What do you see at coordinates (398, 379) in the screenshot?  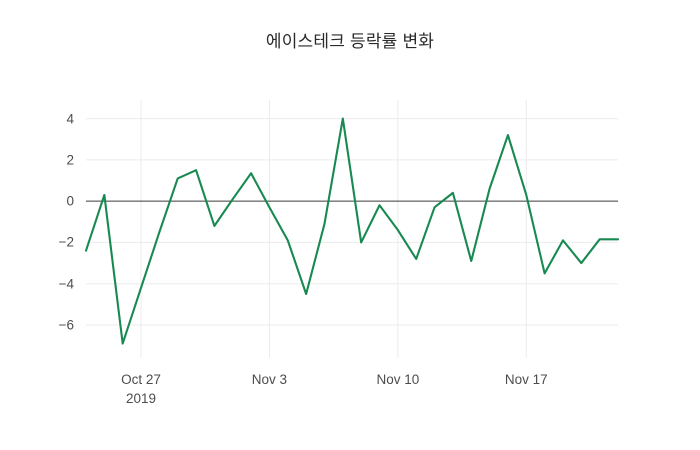 I see `x-axis-tick-label: Nov 10` at bounding box center [398, 379].